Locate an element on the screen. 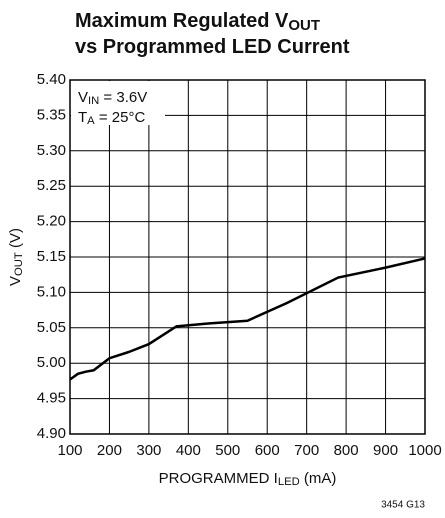  y-tick-label: 5.40 is located at coordinates (51, 79).